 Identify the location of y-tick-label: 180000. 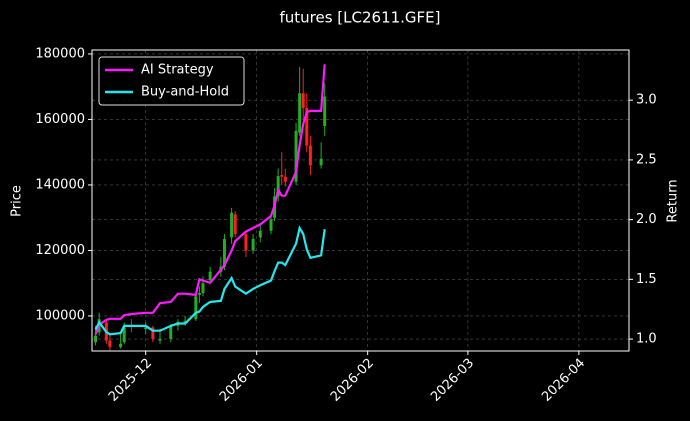
(60, 53).